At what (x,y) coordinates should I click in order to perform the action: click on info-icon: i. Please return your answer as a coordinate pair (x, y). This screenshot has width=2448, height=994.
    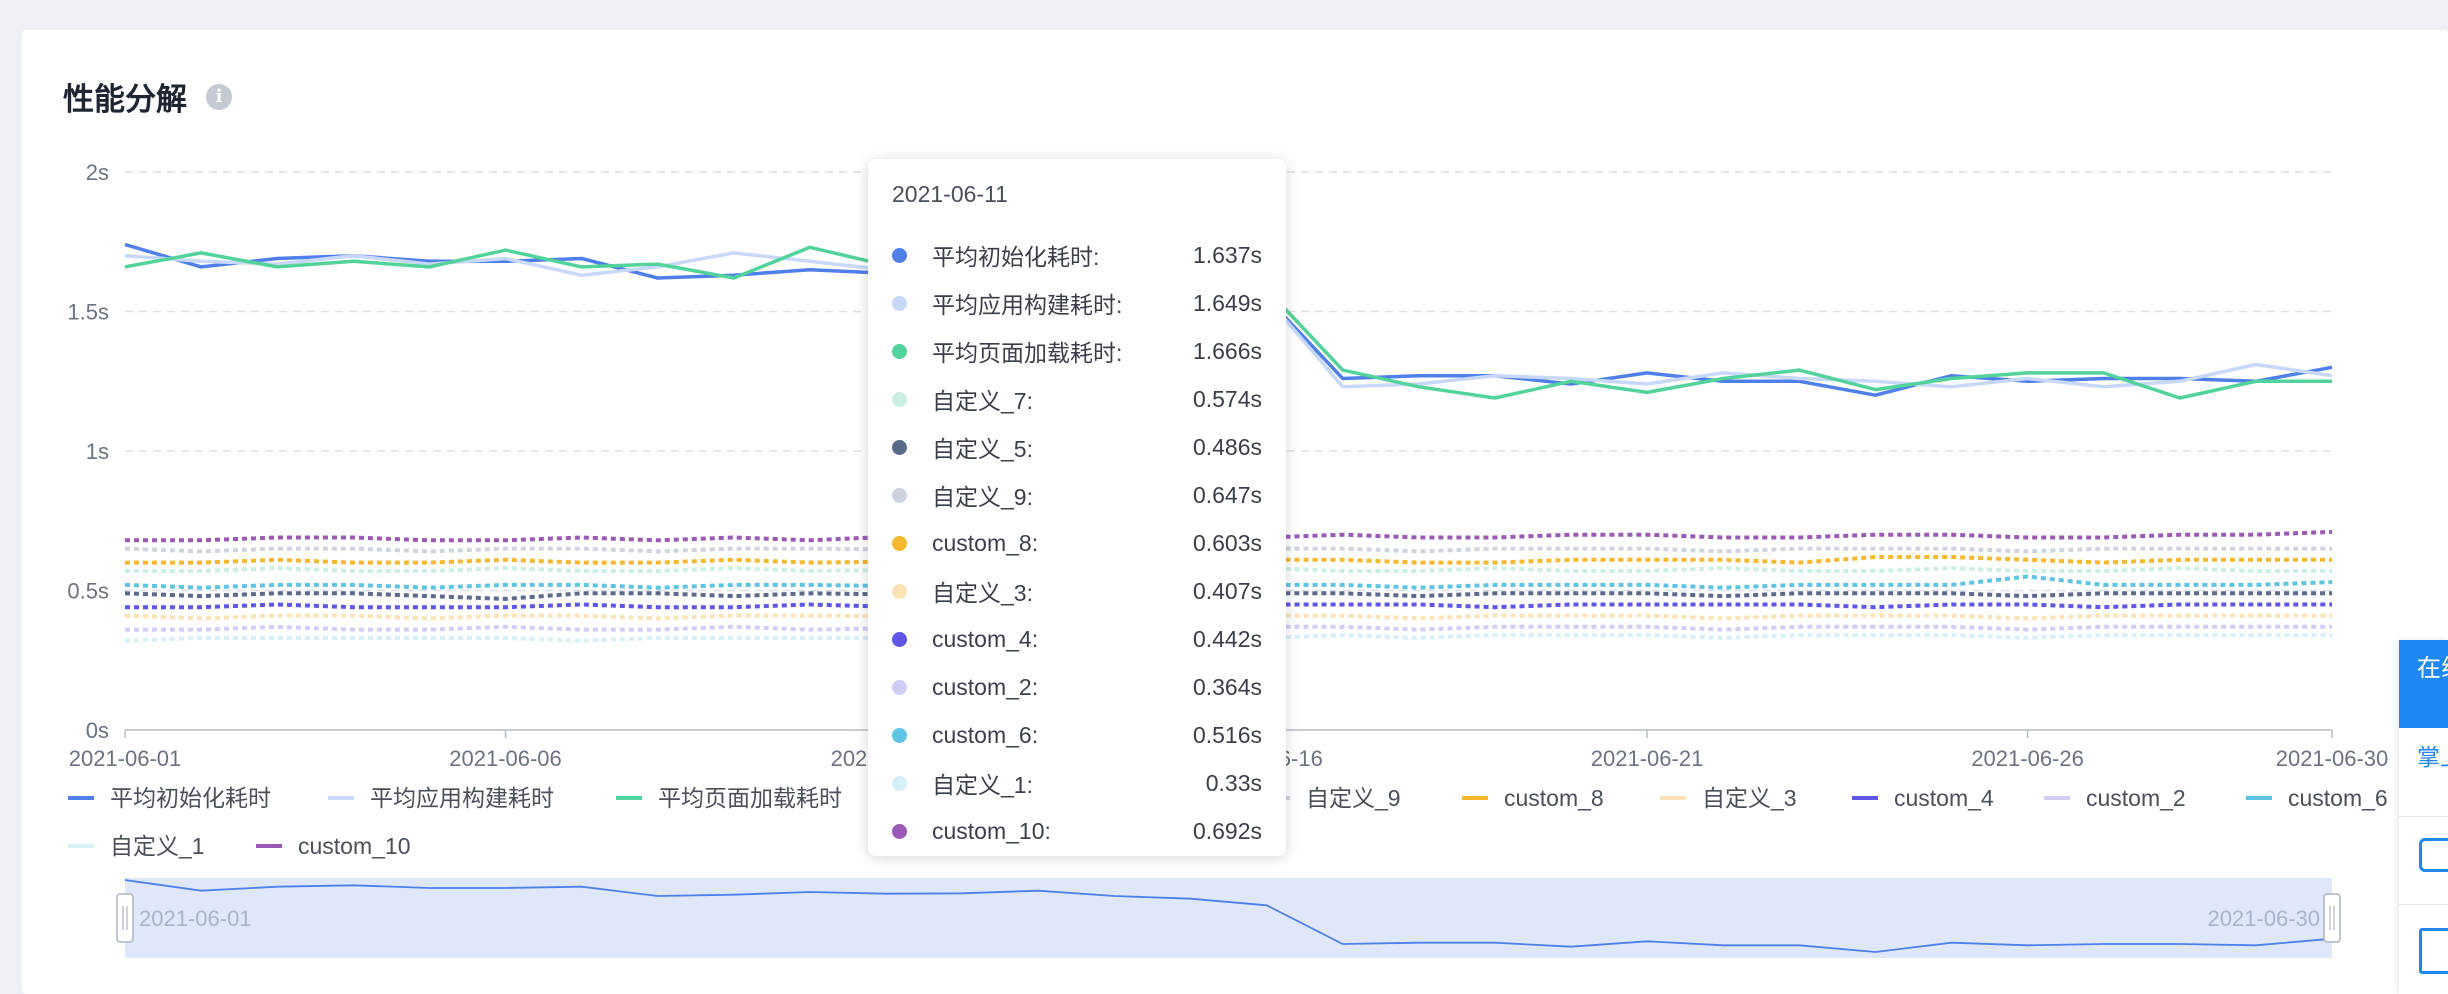
    Looking at the image, I should click on (219, 97).